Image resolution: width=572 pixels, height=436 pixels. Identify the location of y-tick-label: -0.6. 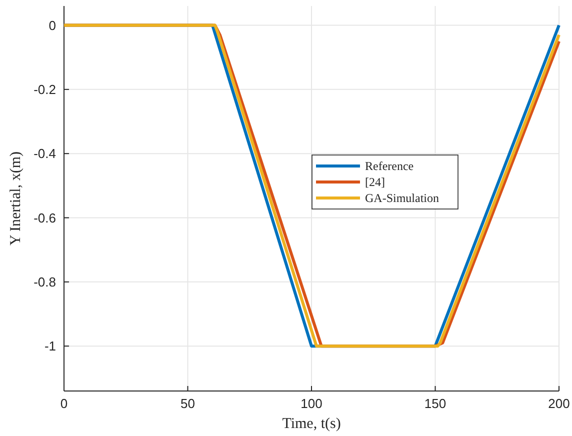
(45, 218).